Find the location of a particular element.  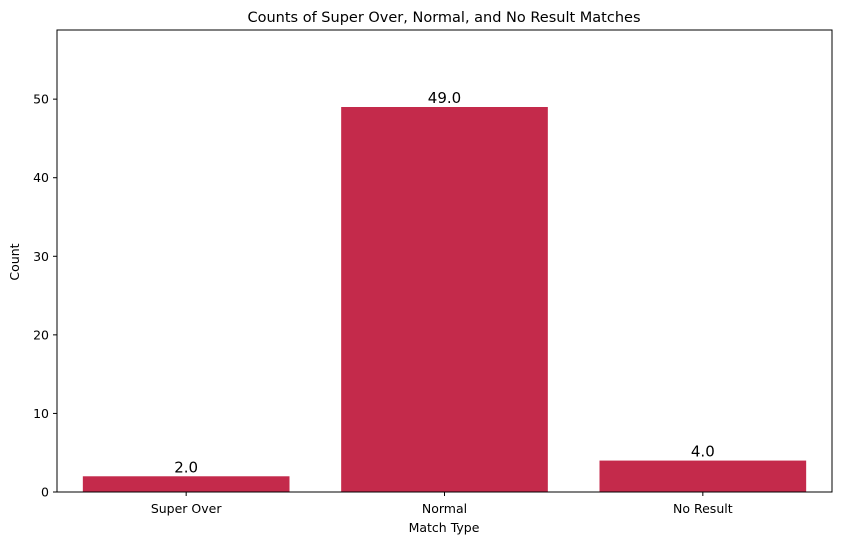

data-label: 49.0 is located at coordinates (444, 98).